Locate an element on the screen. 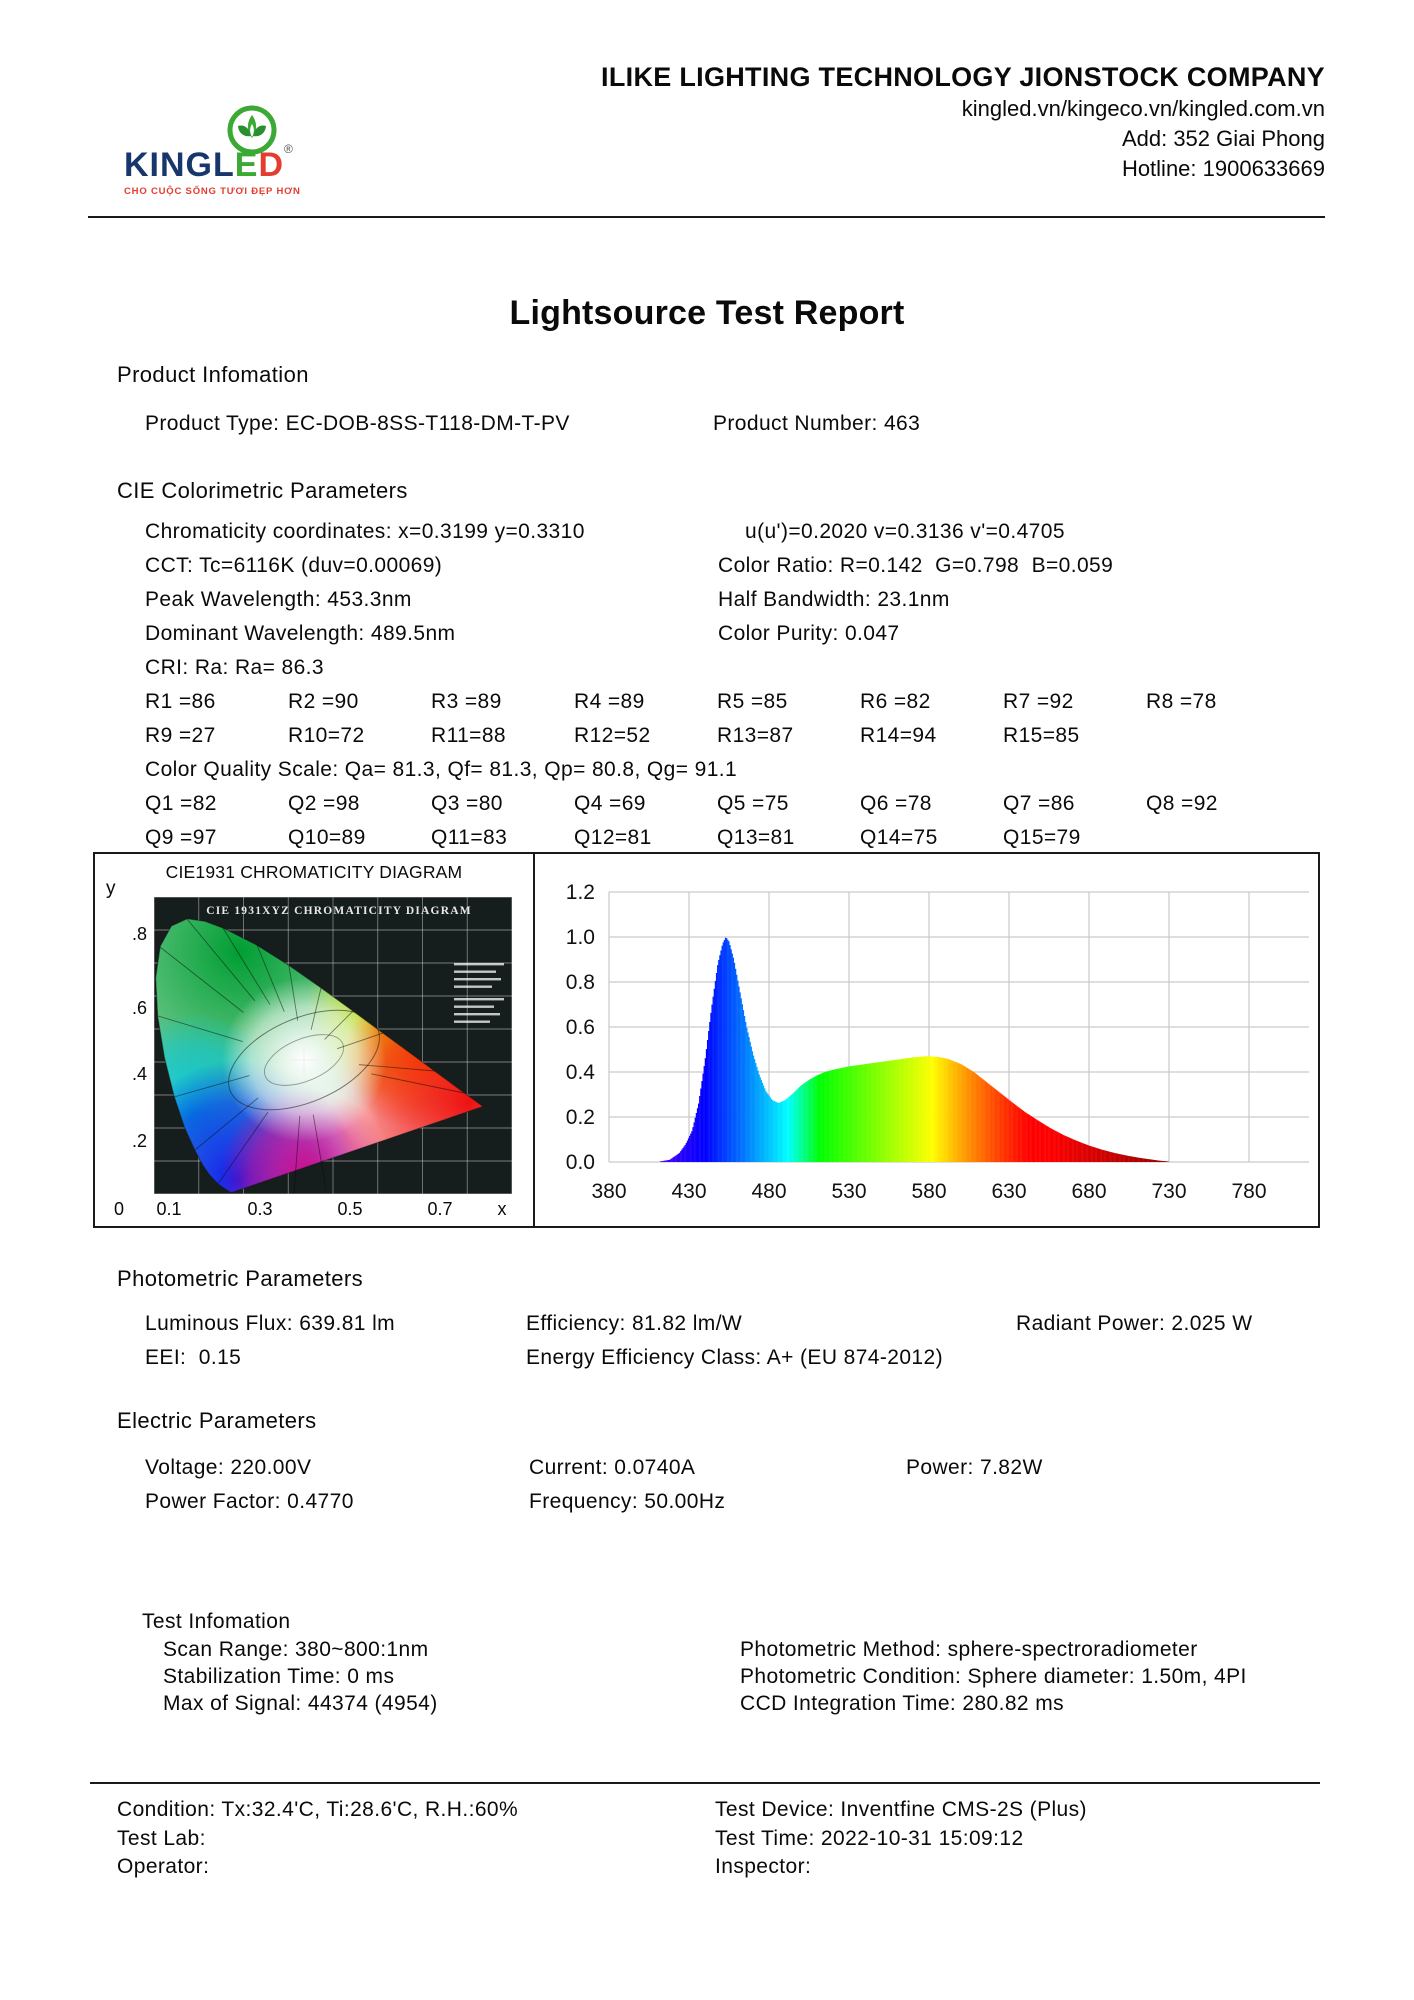 The image size is (1414, 2000). section-photometric-heading: Photometric Parameters is located at coordinates (240, 1278).